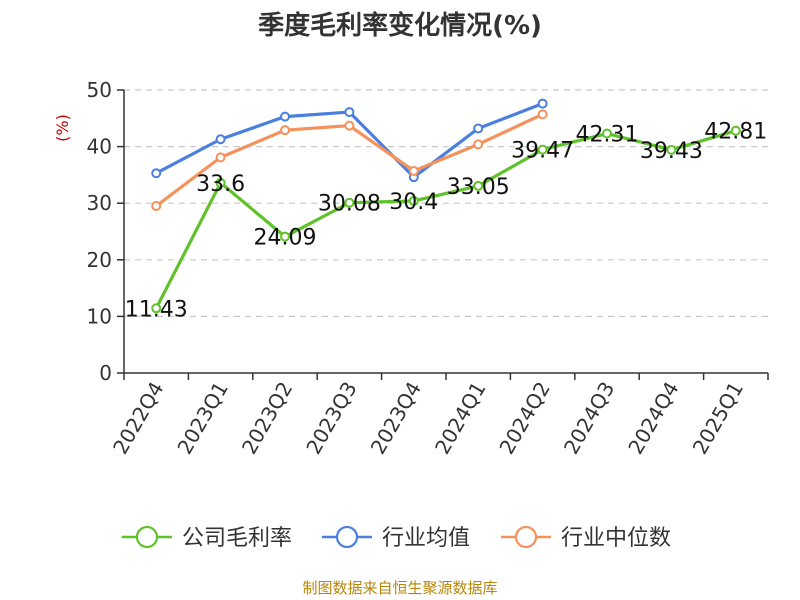 This screenshot has height=600, width=800. Describe the element at coordinates (616, 538) in the screenshot. I see `legend-label: 行业中位数` at that location.